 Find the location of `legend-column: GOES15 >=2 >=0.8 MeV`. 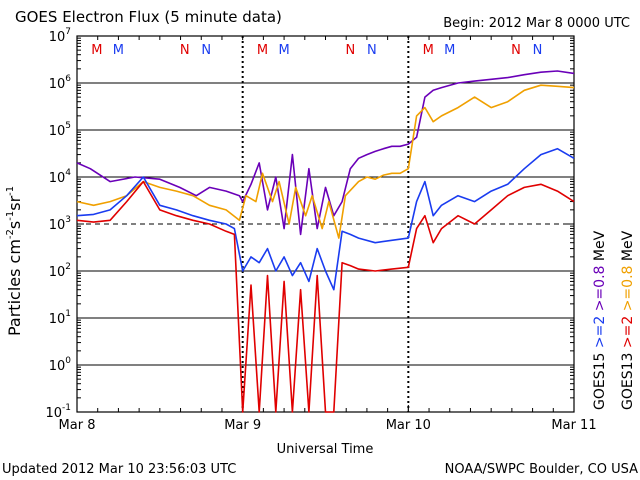

legend-column: GOES15 >=2 >=0.8 MeV is located at coordinates (600, 320).